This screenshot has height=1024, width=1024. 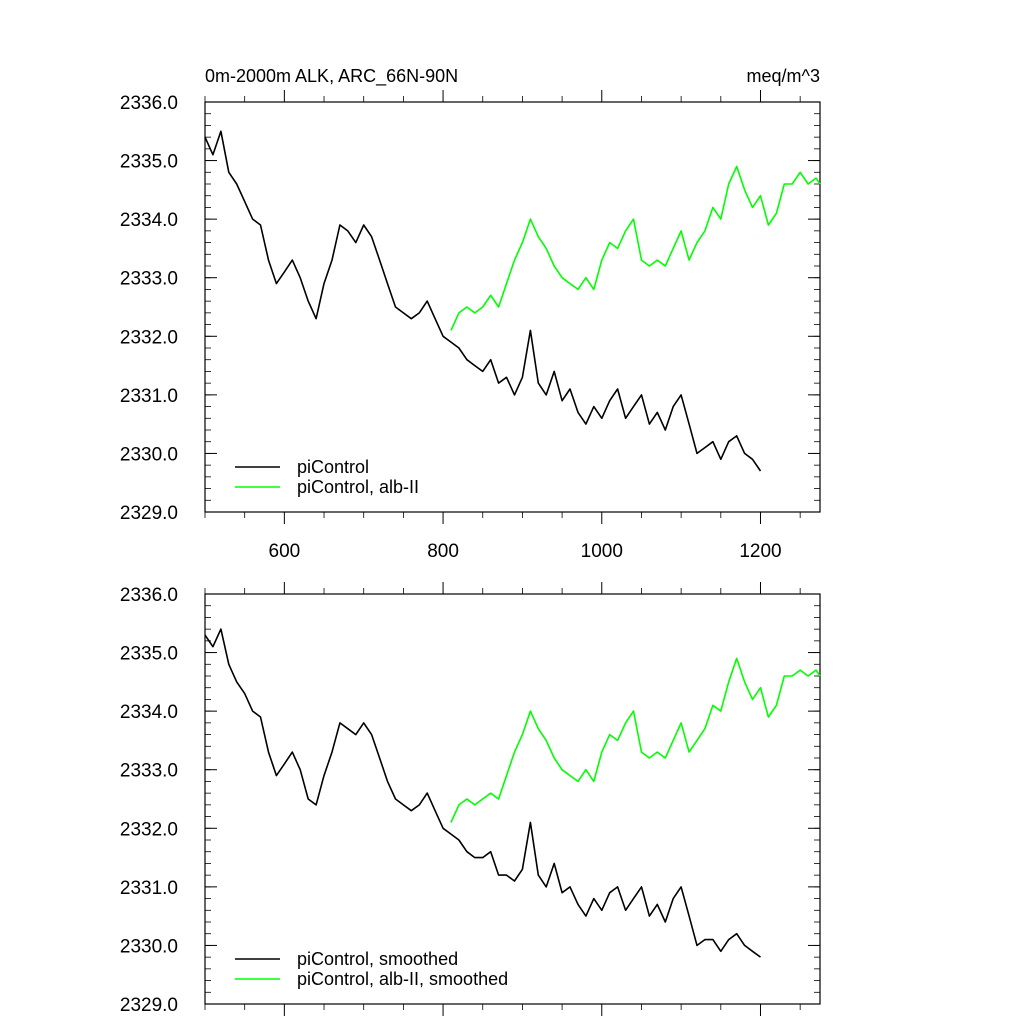 What do you see at coordinates (602, 551) in the screenshot?
I see `x-tick-label: 1000` at bounding box center [602, 551].